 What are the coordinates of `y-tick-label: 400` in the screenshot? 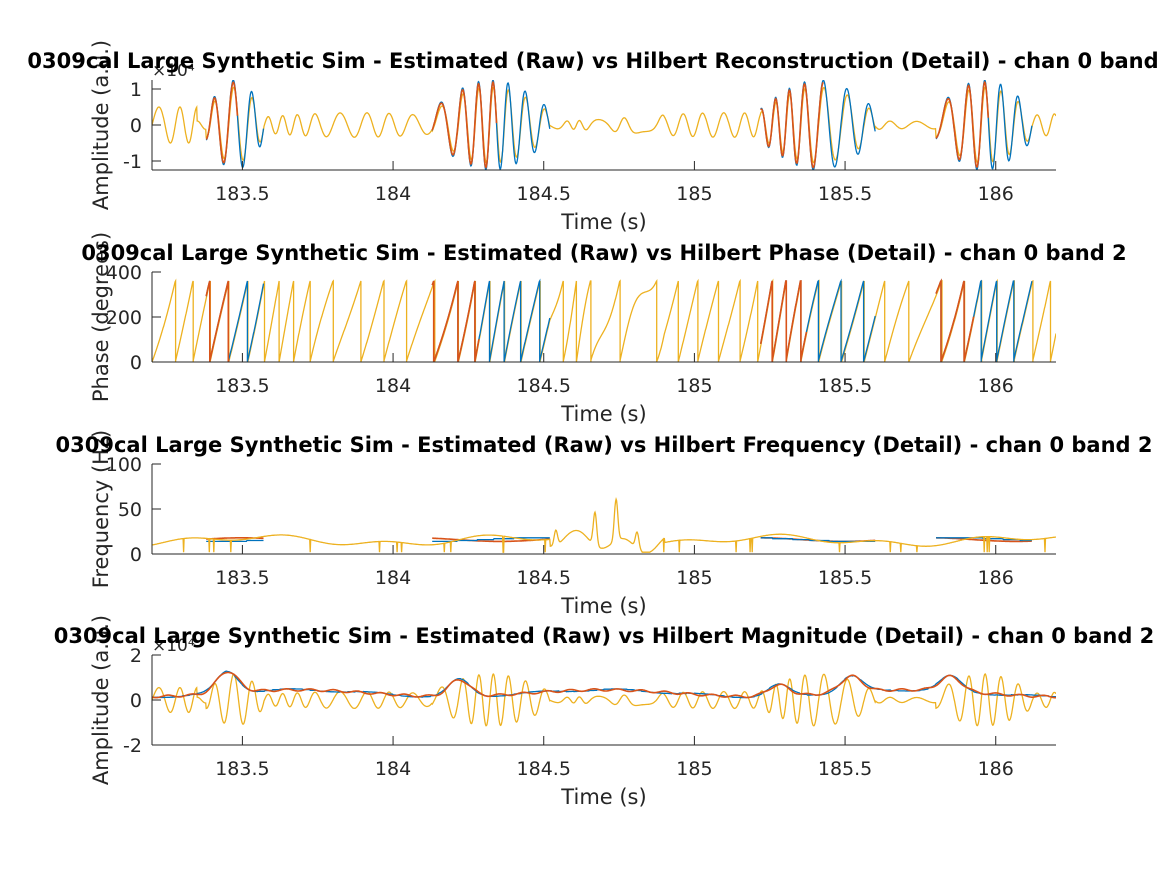 It's located at (124, 273).